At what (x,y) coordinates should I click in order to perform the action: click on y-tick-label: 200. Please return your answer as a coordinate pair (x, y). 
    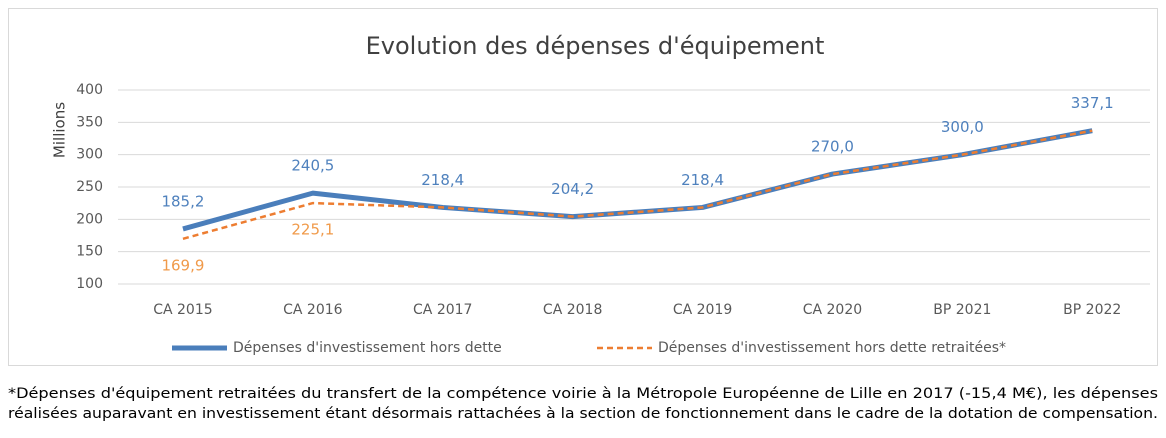
    Looking at the image, I should click on (89, 219).